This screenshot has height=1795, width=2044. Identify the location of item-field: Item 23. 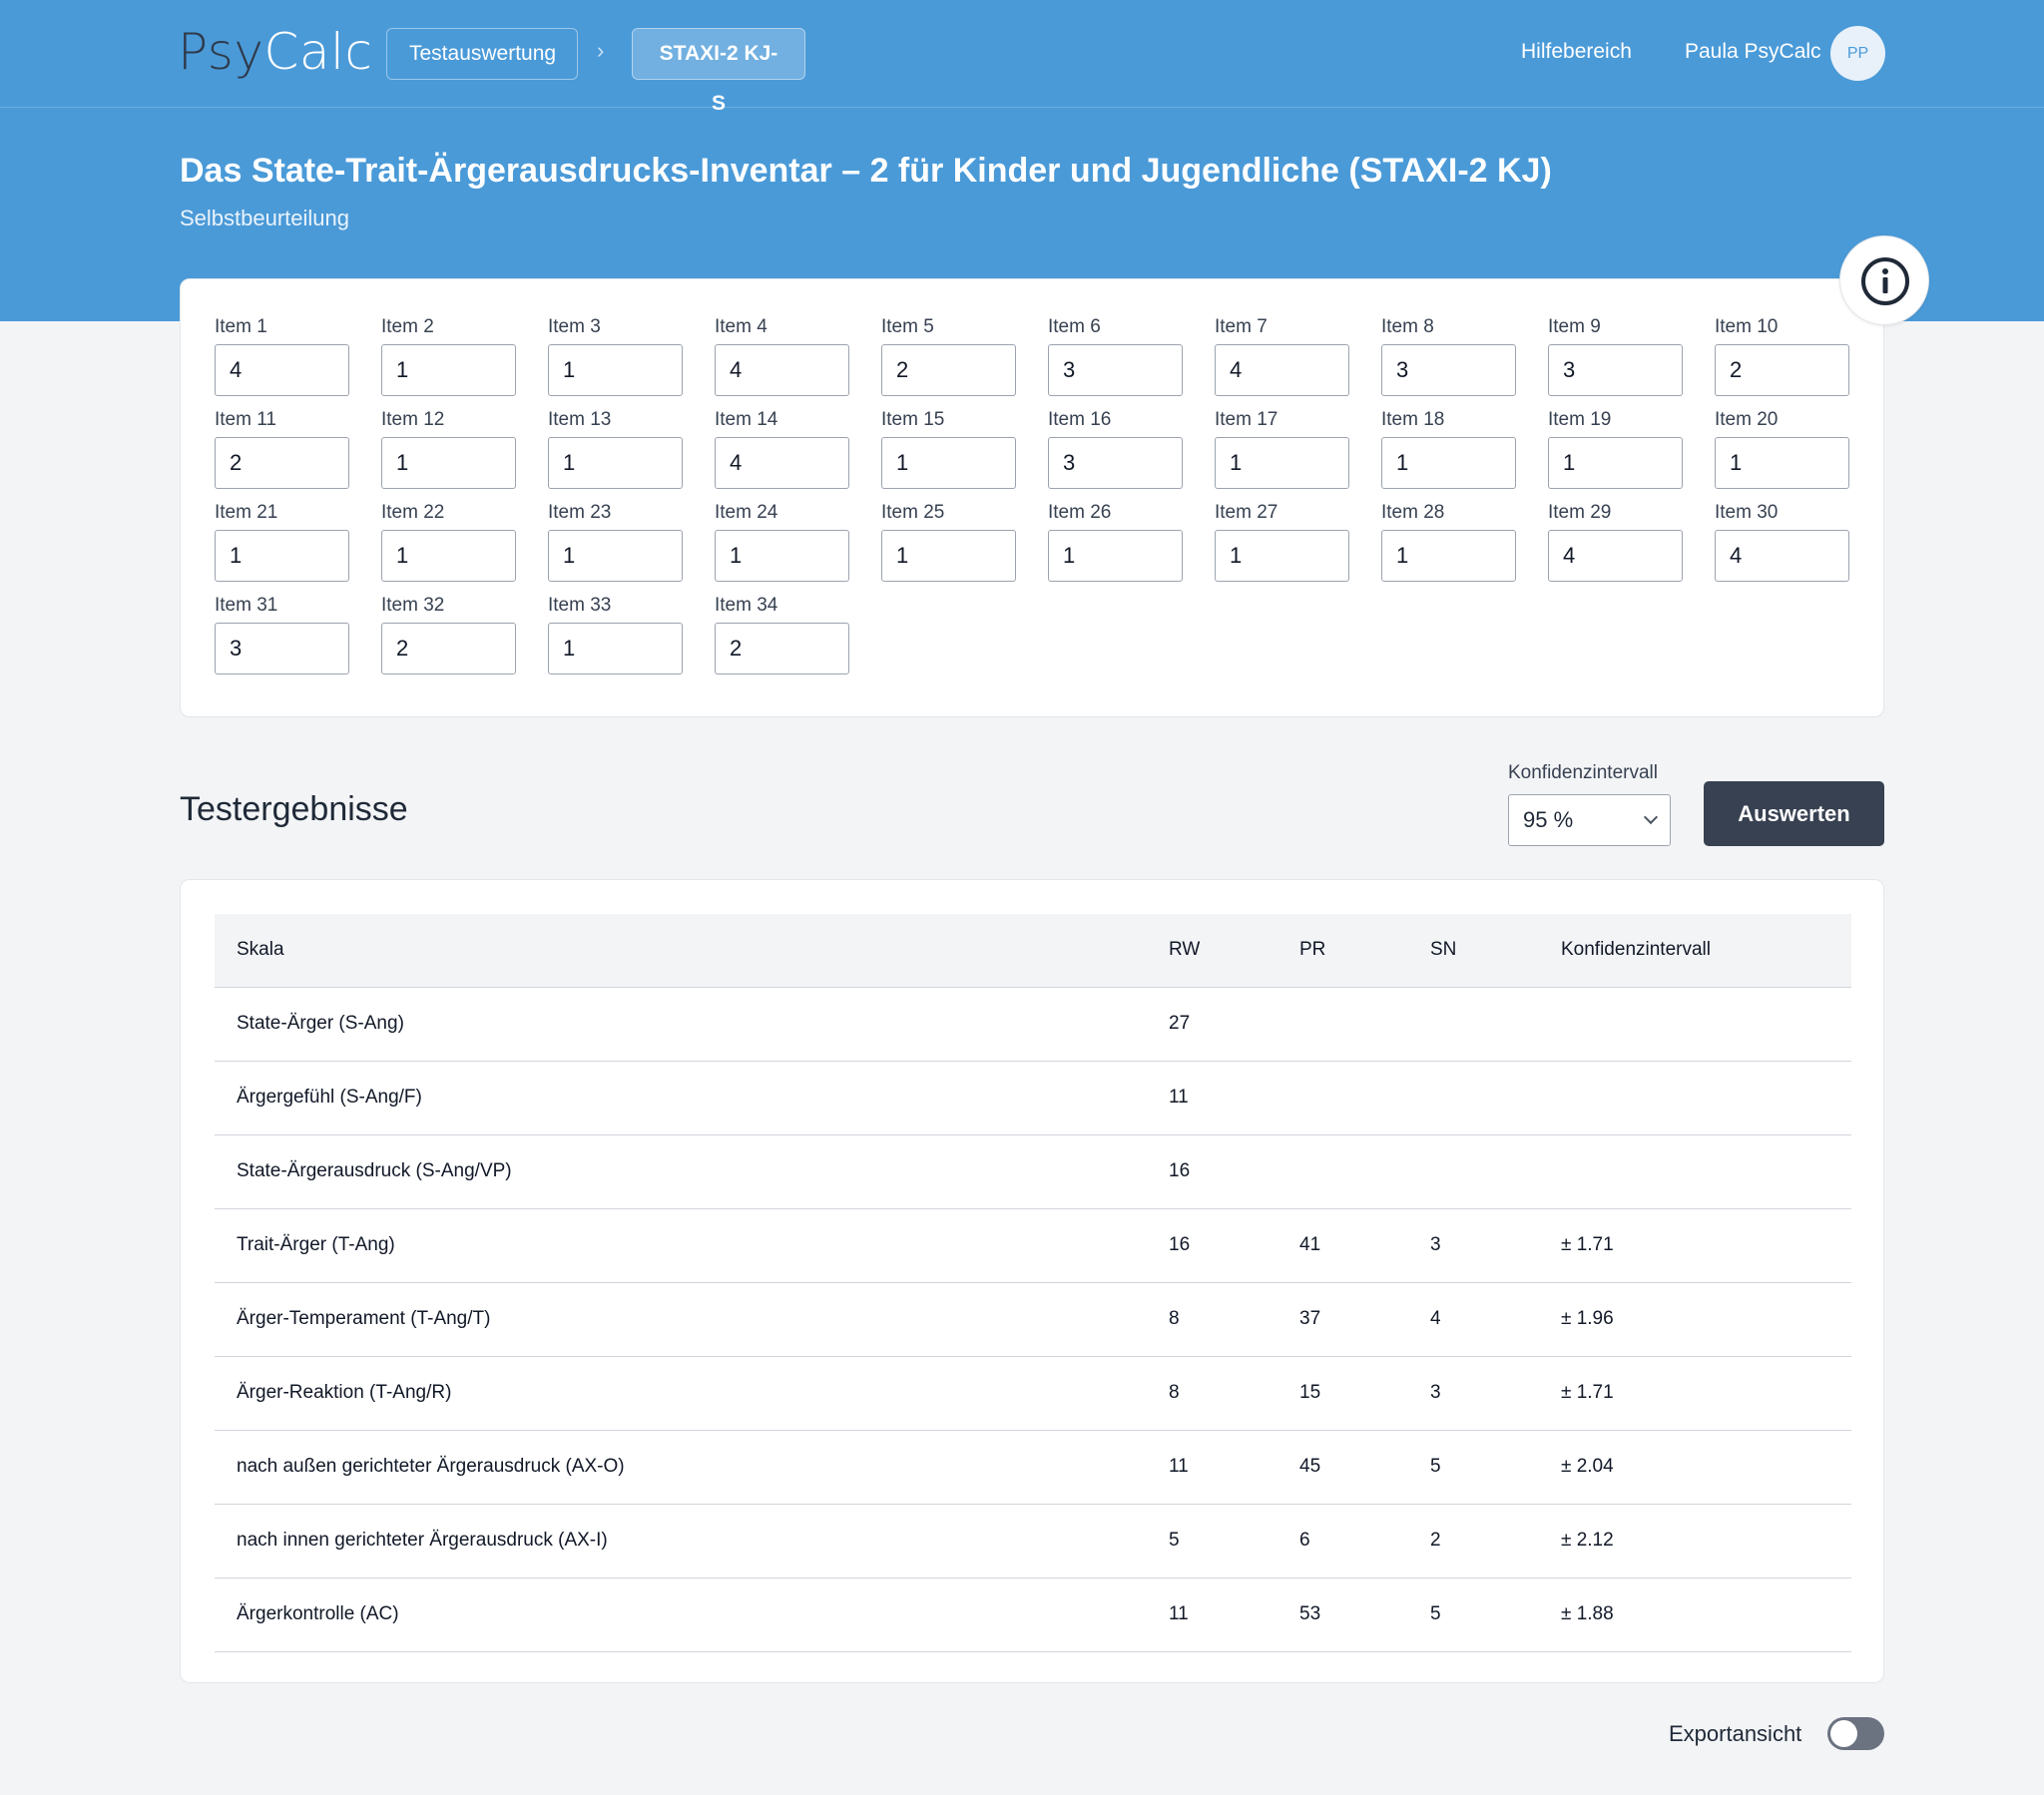
(615, 541).